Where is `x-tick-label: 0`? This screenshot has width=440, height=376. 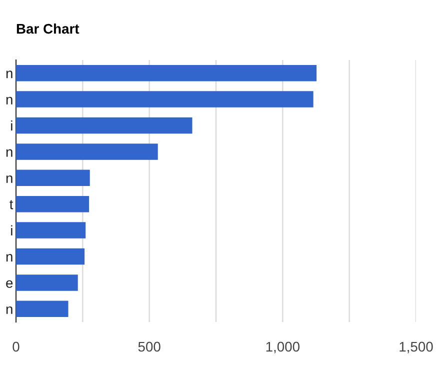 x-tick-label: 0 is located at coordinates (16, 347).